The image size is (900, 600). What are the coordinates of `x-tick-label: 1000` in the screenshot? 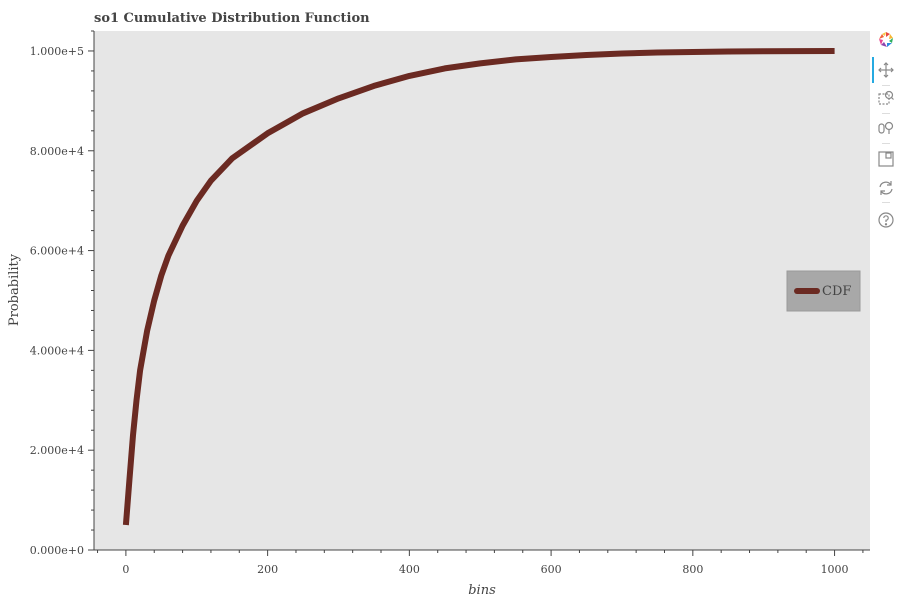 It's located at (835, 569).